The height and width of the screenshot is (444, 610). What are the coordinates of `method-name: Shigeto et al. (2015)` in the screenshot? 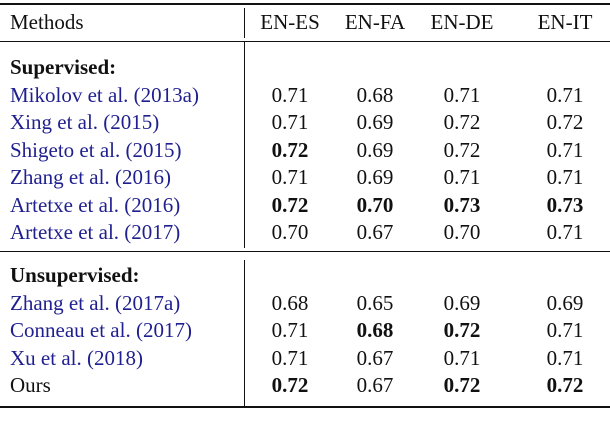 It's located at (96, 149).